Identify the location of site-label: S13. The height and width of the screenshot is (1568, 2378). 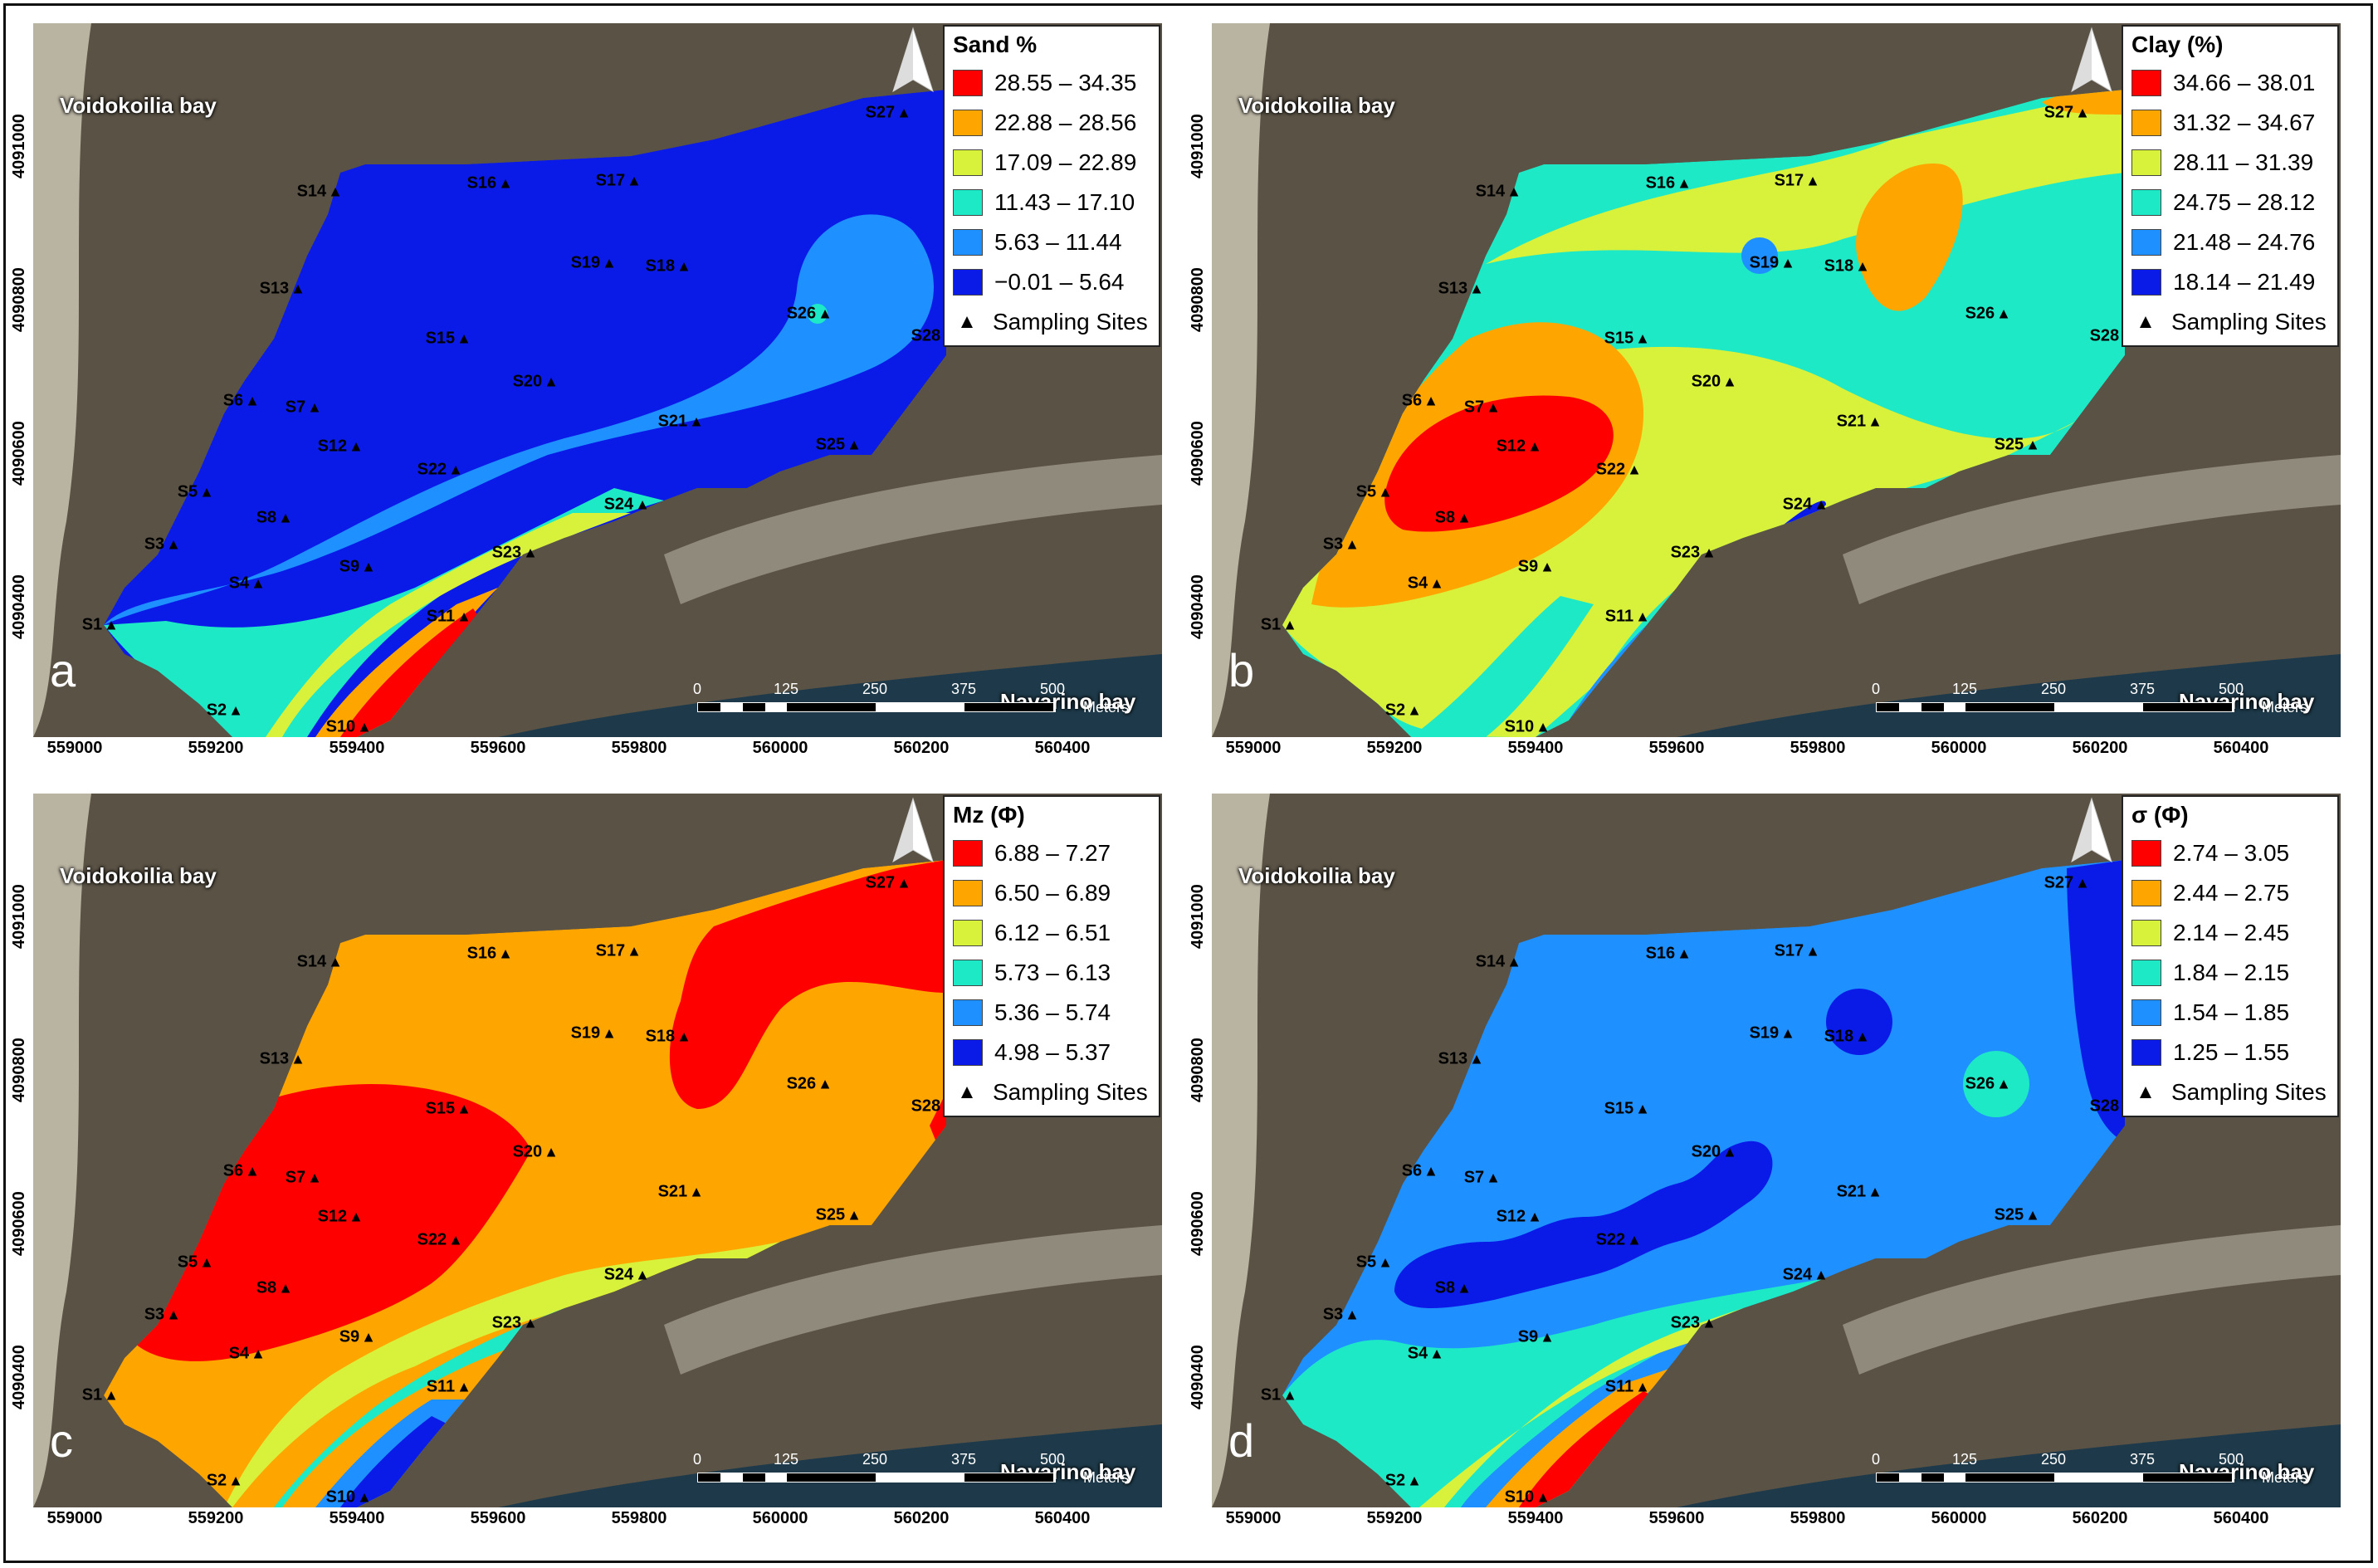
(1453, 289).